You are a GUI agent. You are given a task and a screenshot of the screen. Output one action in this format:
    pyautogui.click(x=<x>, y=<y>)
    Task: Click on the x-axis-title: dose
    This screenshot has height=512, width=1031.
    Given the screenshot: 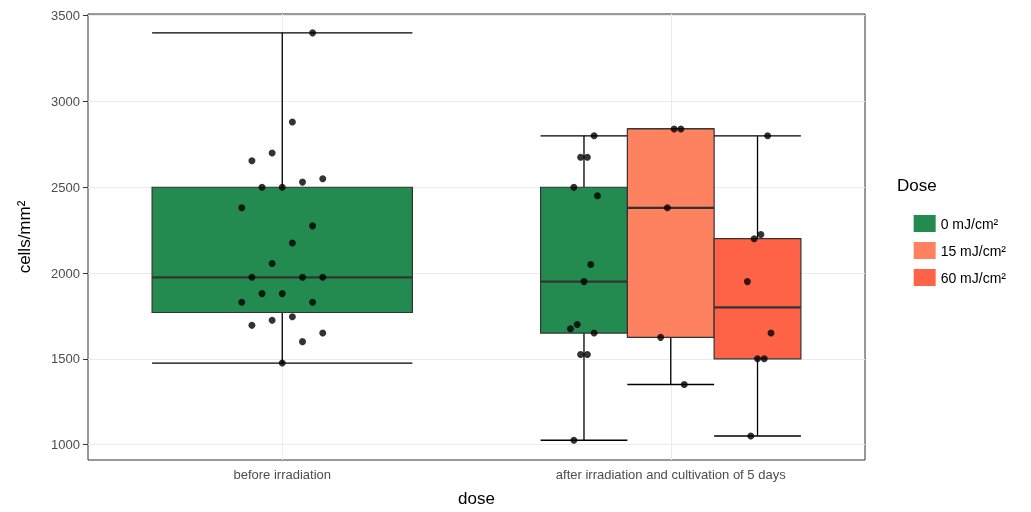 What is the action you would take?
    pyautogui.click(x=476, y=498)
    